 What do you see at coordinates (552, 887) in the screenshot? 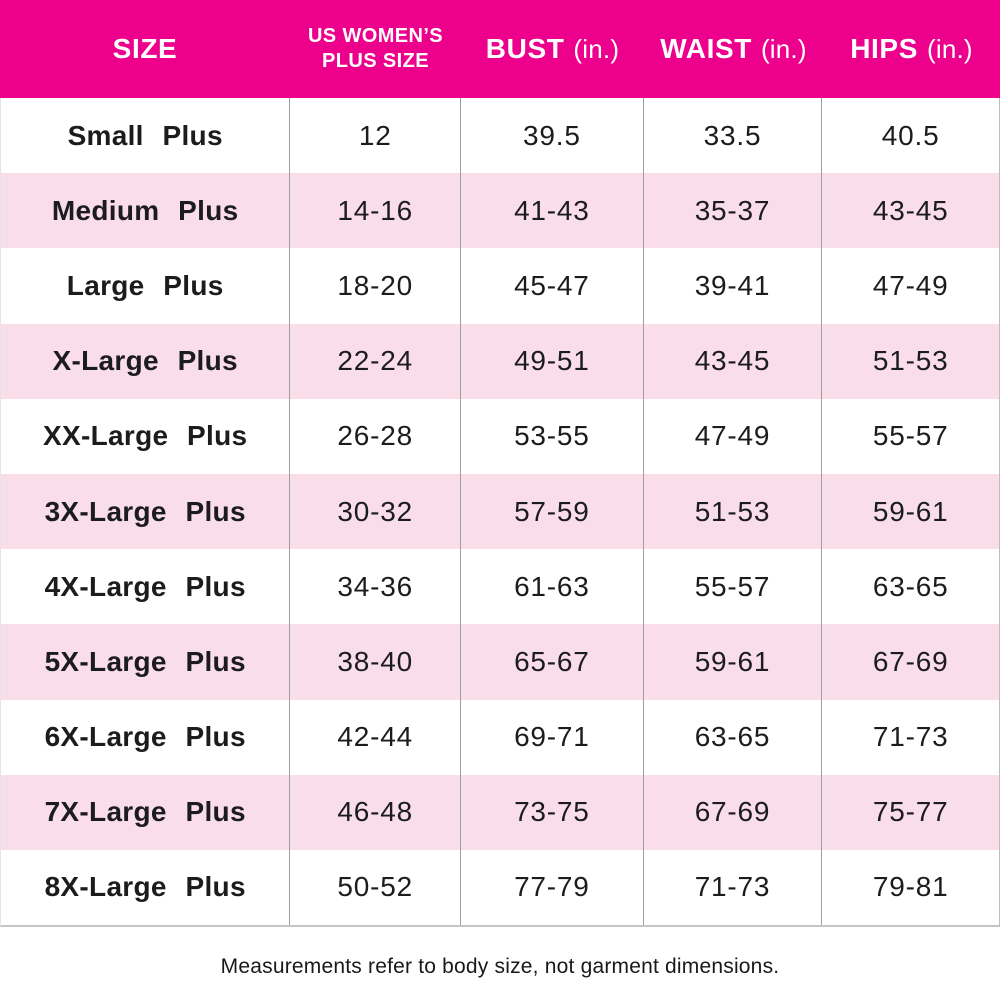
I see `bust-cell: 77-79` at bounding box center [552, 887].